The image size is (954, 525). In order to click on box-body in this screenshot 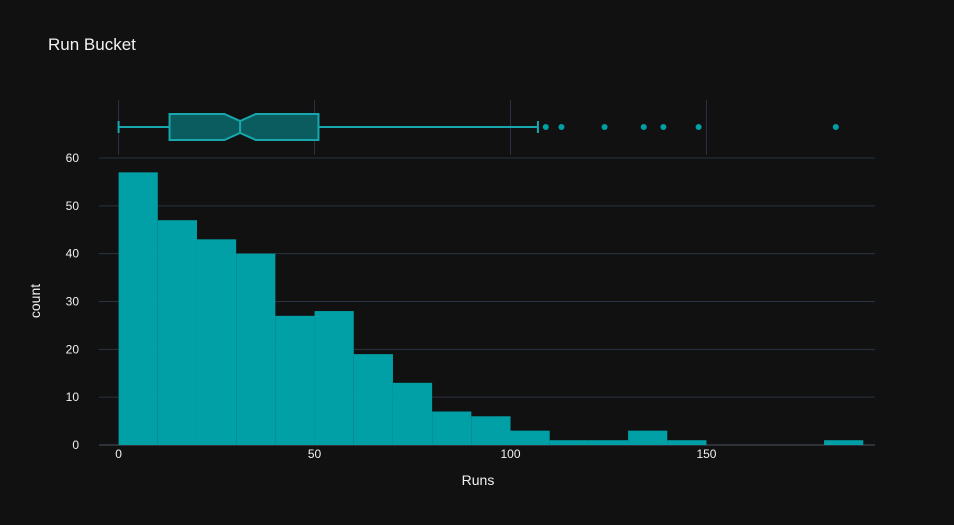, I will do `click(244, 127)`.